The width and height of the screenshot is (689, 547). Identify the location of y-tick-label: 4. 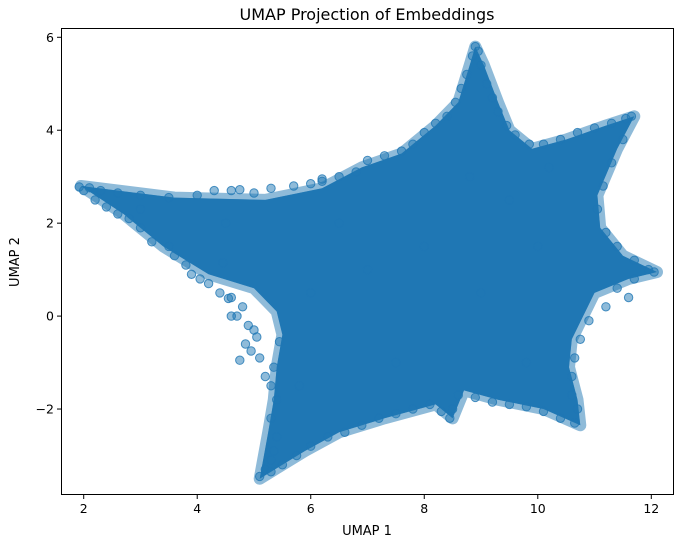
(50, 130).